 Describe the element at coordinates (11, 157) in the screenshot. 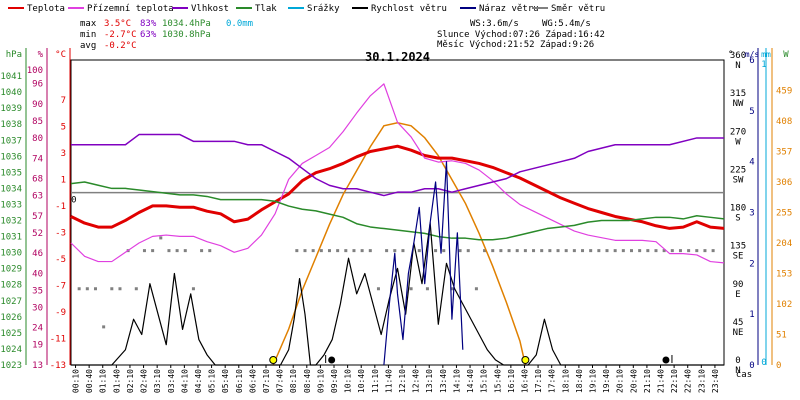

I see `tick-label: 1036` at that location.